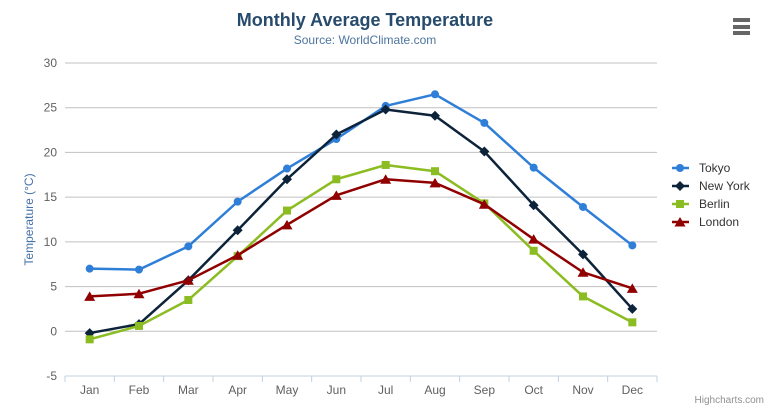 The image size is (769, 416). I want to click on chart-subtitle: Source: WorldClimate.com, so click(365, 40).